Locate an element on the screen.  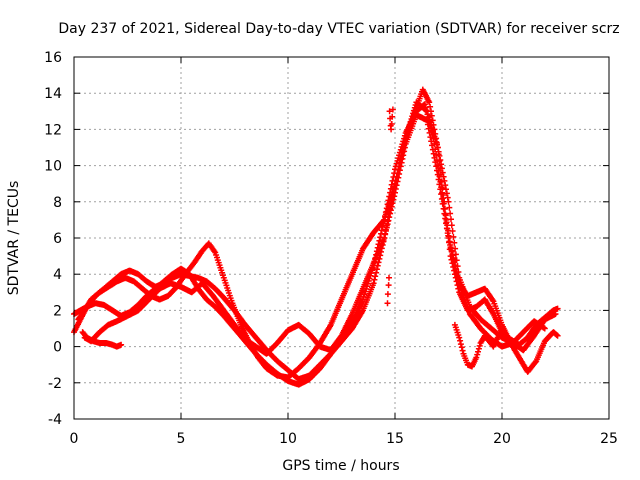
y-tick-label: 2 is located at coordinates (57, 311).